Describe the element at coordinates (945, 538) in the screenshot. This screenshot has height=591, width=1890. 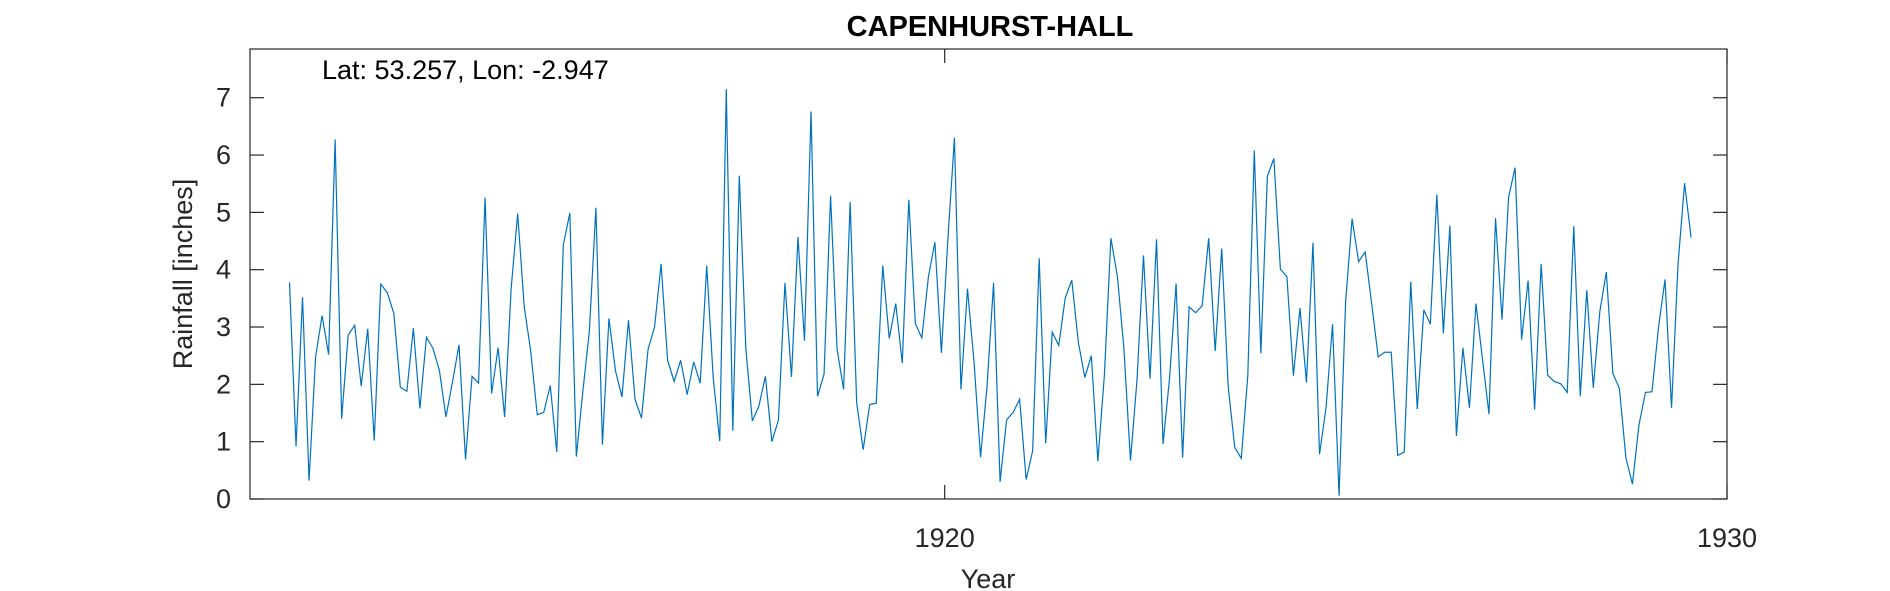
I see `x-tick-label: 1920` at that location.